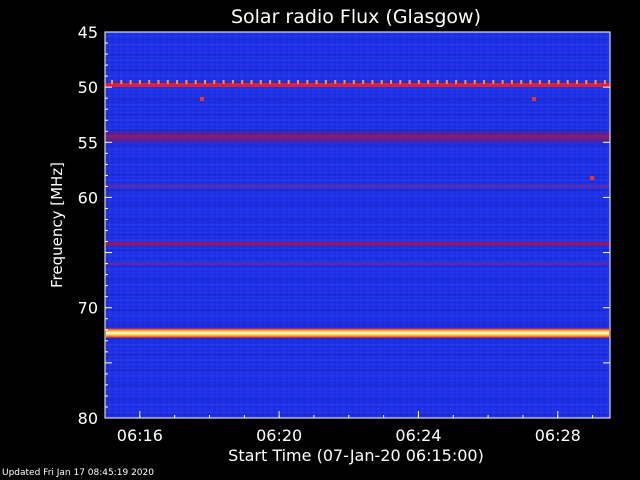 The height and width of the screenshot is (480, 640). I want to click on y-tick-label: 45, so click(88, 32).